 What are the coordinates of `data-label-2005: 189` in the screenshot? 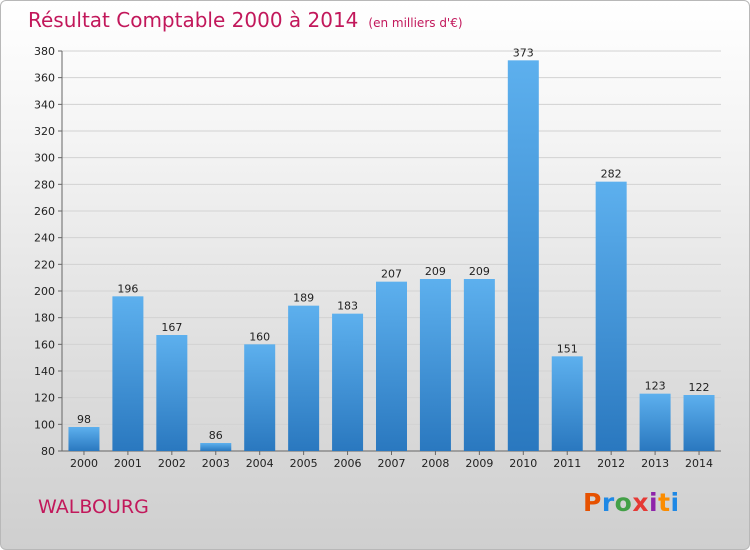 It's located at (303, 298).